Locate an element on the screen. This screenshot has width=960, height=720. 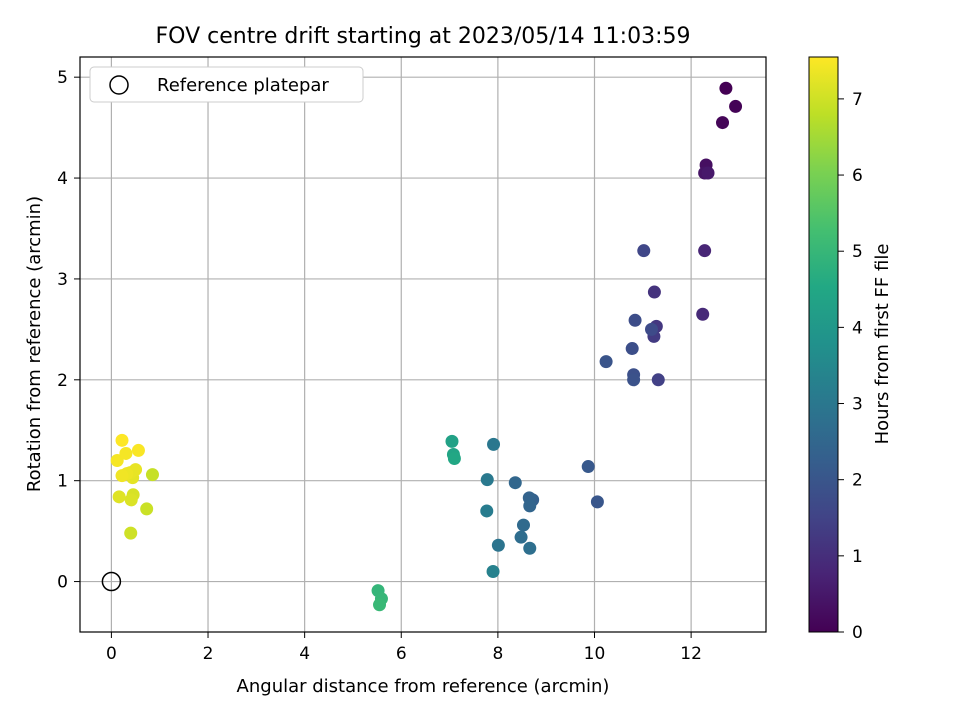
y-axis-label: Rotation from reference (arcmin) is located at coordinates (34, 344).